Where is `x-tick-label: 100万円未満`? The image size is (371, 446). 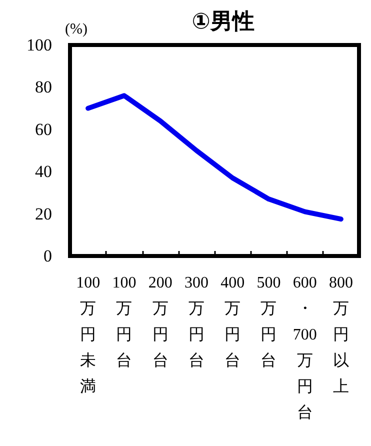
x-tick-label: 100万円未満 is located at coordinates (88, 335).